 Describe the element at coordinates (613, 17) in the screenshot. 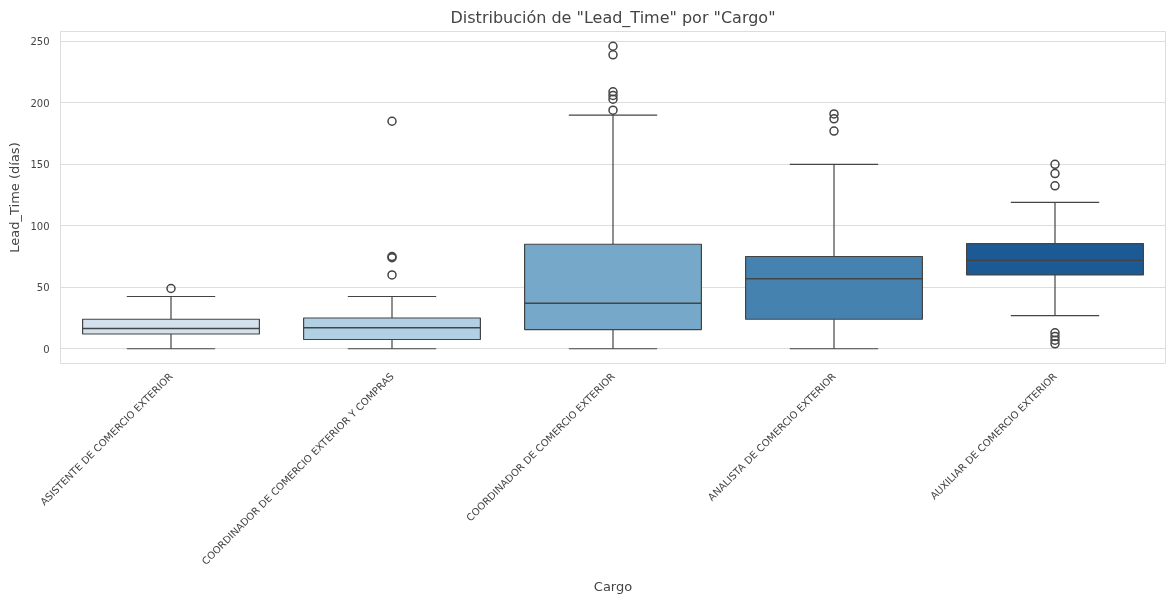

I see `chart-title: Distribución de "Lead_Time" por "Cargo"` at that location.